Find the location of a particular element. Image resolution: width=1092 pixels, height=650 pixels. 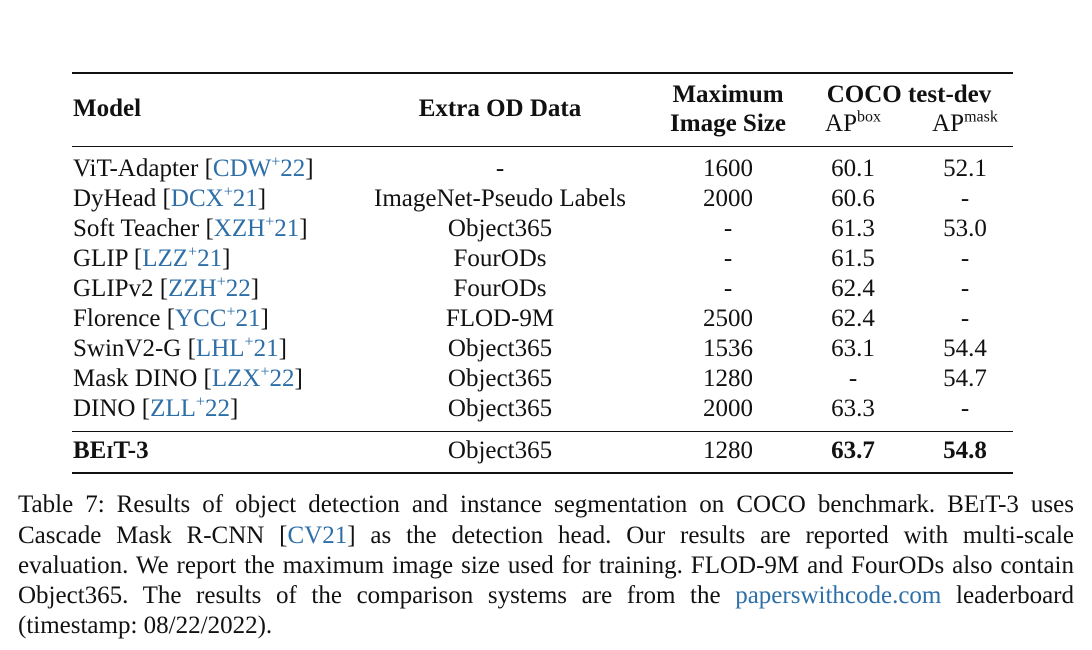

row-ap-mask: 54.4 is located at coordinates (965, 348).